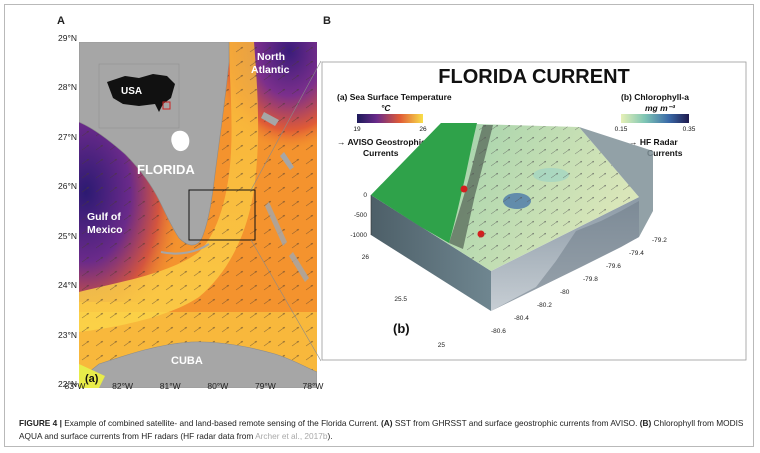 This screenshot has width=760, height=453. Describe the element at coordinates (265, 386) in the screenshot. I see `lon-tick-label: 79°W` at that location.